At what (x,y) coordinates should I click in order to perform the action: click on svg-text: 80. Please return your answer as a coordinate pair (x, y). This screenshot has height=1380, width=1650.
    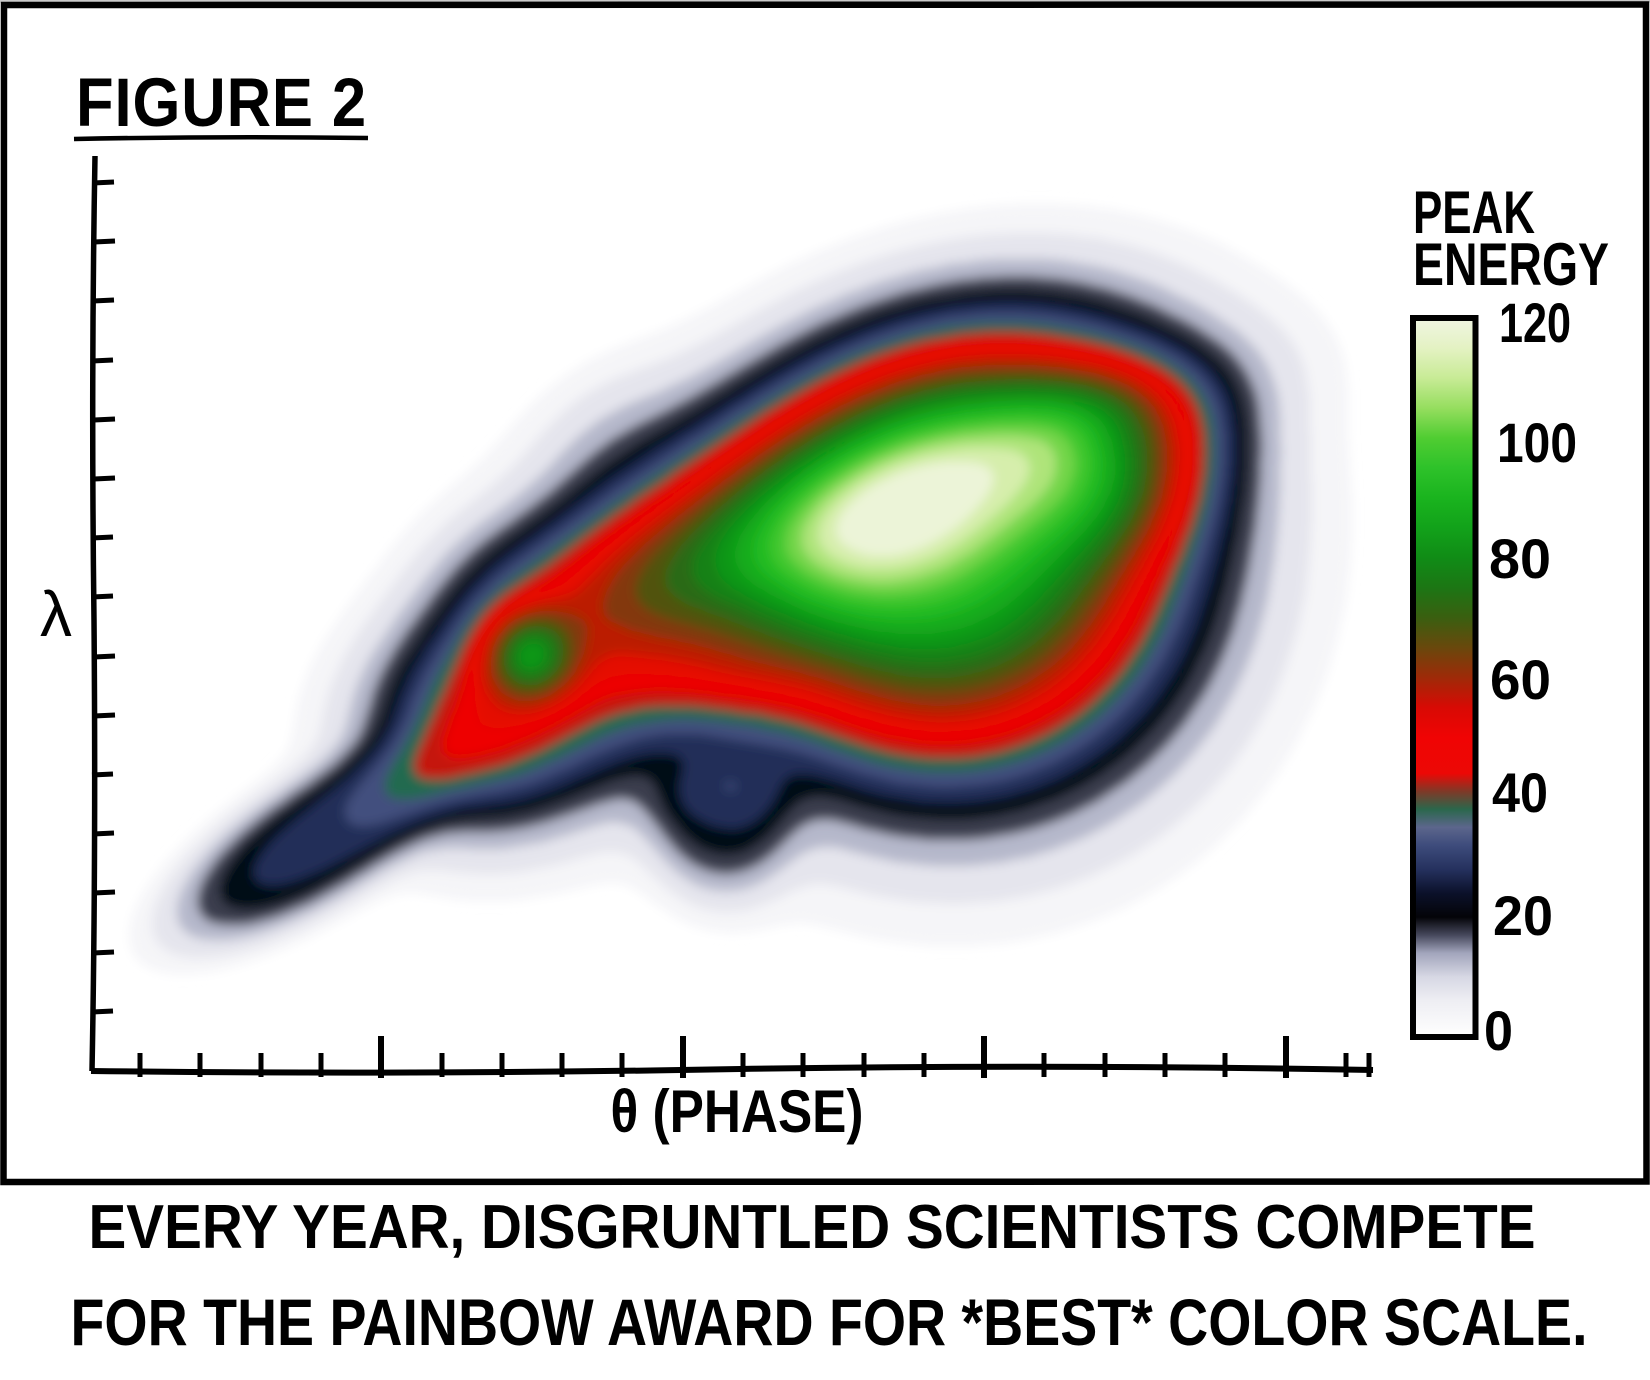
    Looking at the image, I should click on (1520, 558).